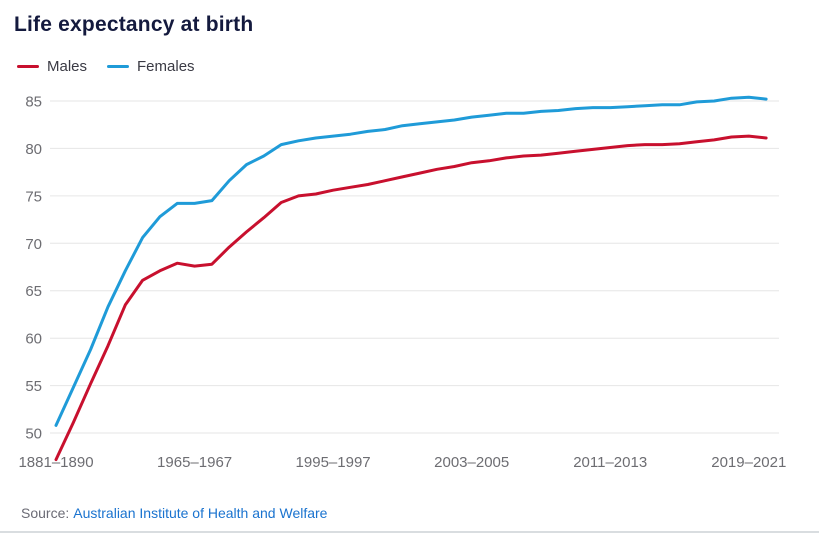 The height and width of the screenshot is (540, 819). What do you see at coordinates (33, 149) in the screenshot?
I see `y-tick-label: 80` at bounding box center [33, 149].